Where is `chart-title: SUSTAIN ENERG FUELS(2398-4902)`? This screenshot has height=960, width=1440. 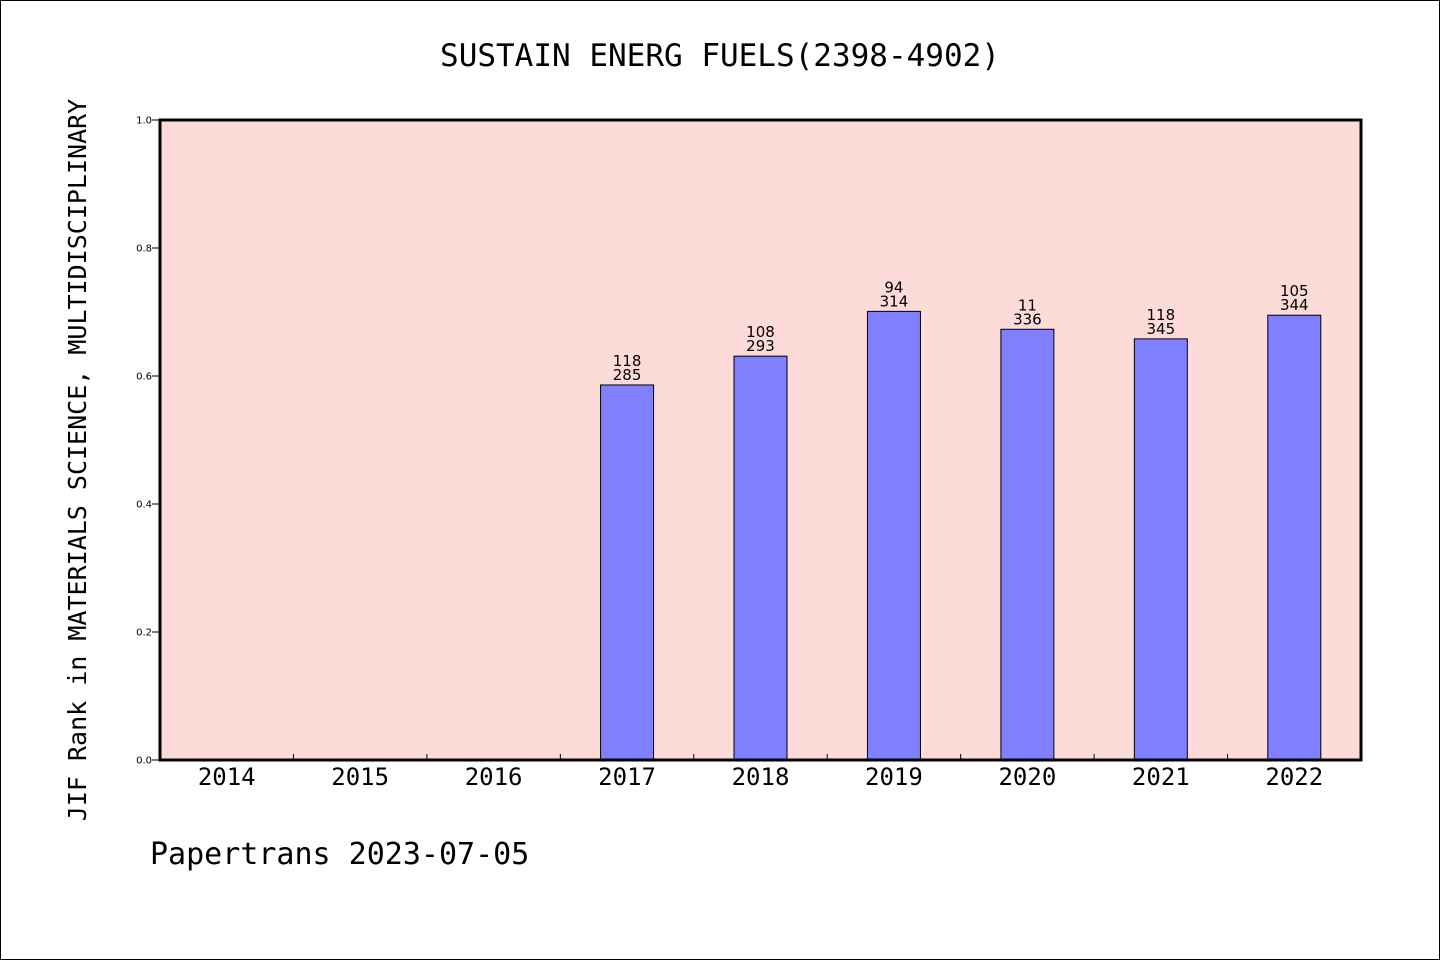
chart-title: SUSTAIN ENERG FUELS(2398-4902) is located at coordinates (720, 56).